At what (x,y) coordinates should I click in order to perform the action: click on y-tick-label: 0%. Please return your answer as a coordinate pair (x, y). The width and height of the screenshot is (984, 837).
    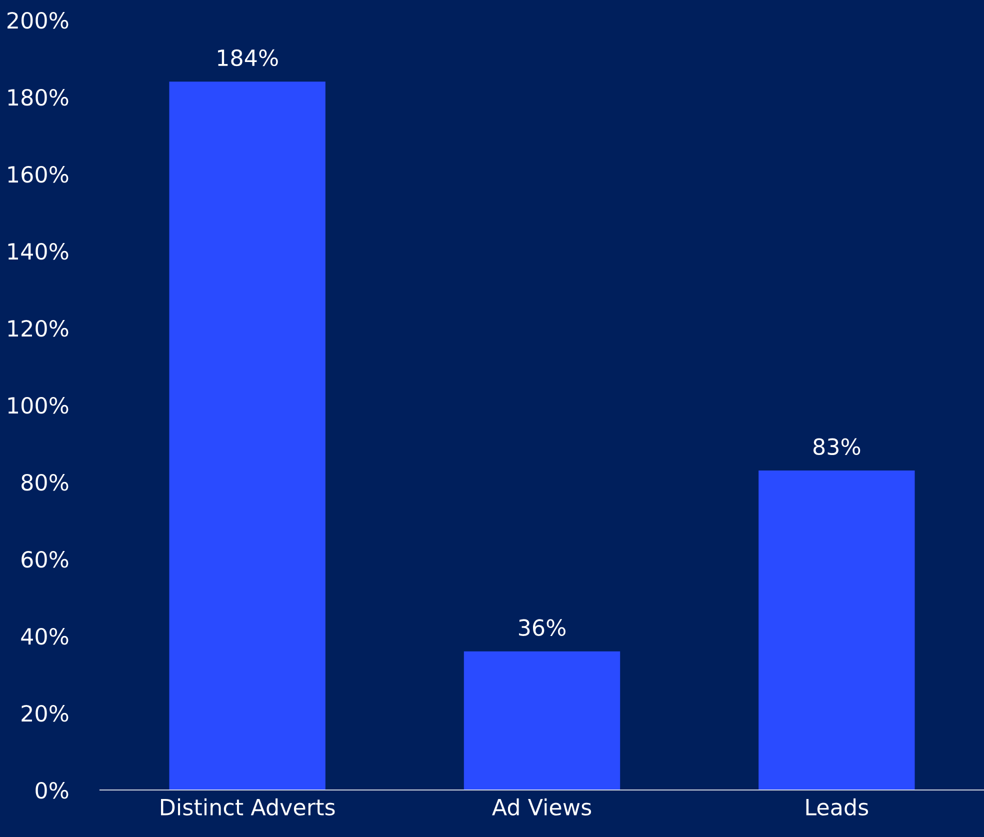
    Looking at the image, I should click on (52, 790).